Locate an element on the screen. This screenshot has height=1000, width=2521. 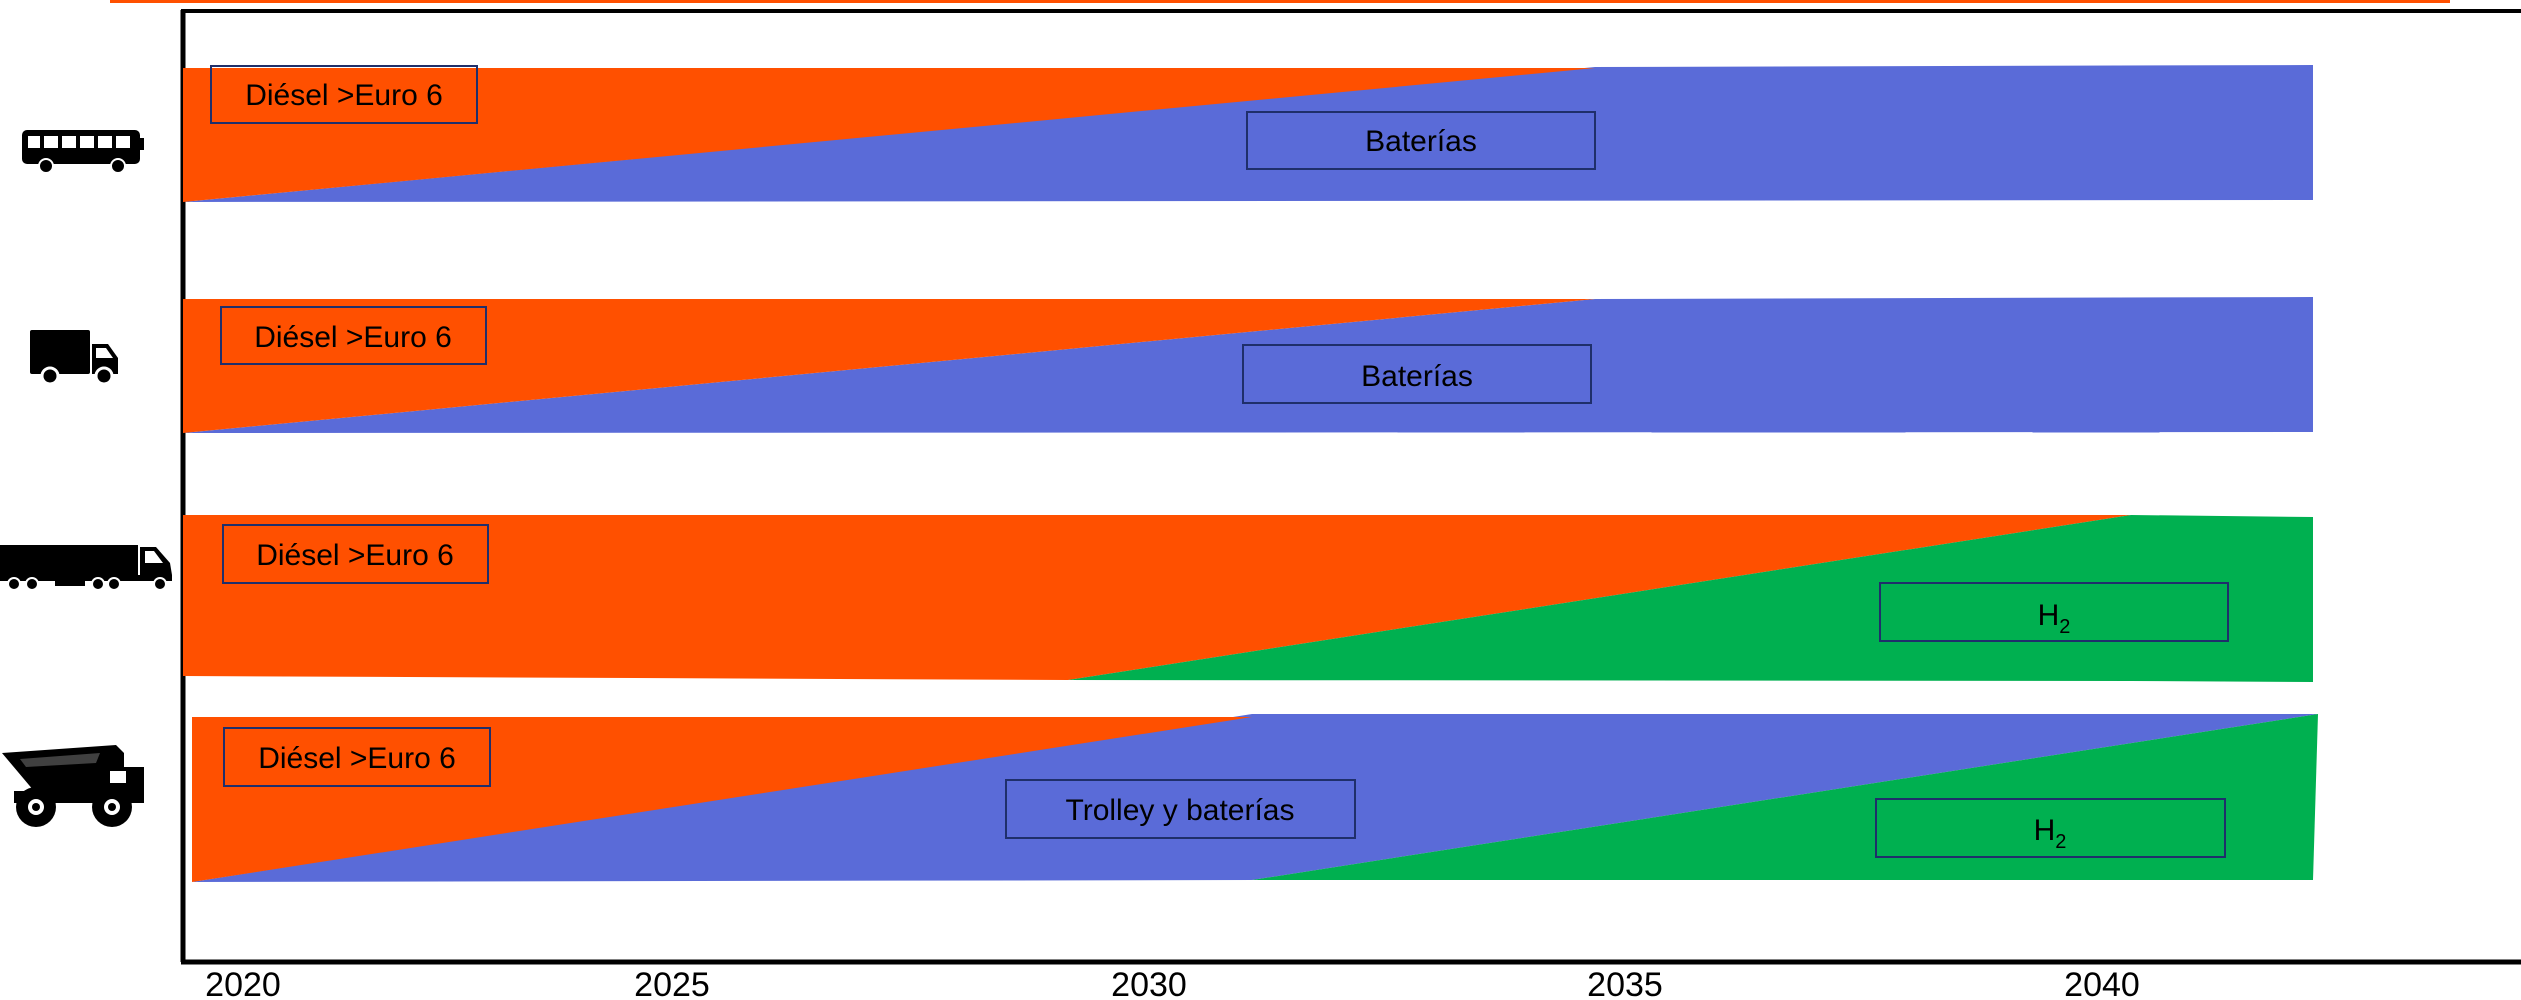
bus-diesel-label-text: Diésel >Euro 6 is located at coordinates (344, 95).